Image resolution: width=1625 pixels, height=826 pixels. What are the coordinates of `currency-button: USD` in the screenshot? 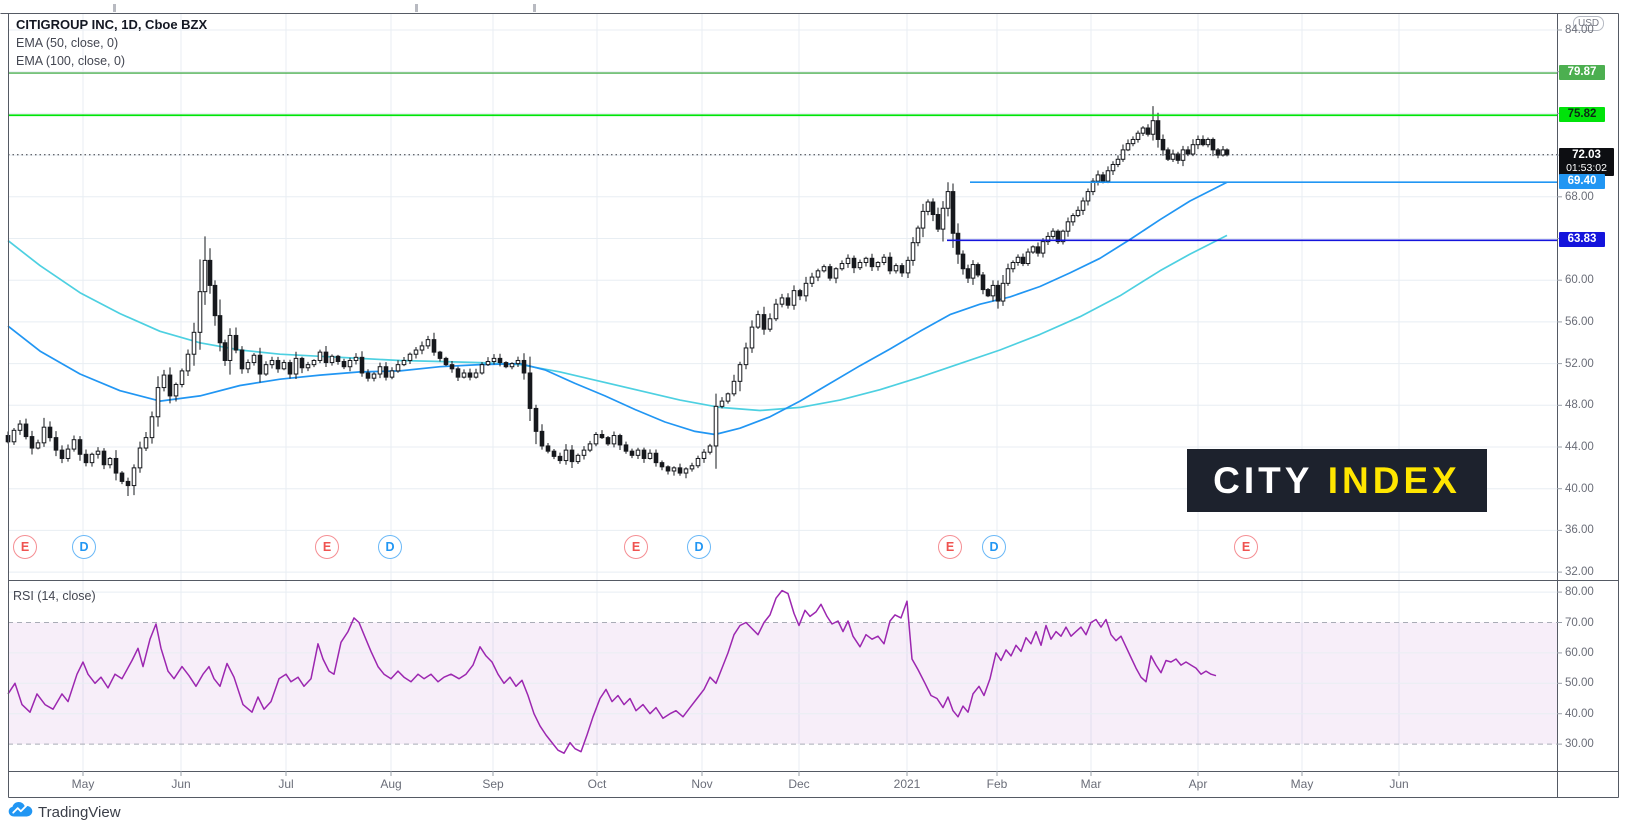 It's located at (1589, 23).